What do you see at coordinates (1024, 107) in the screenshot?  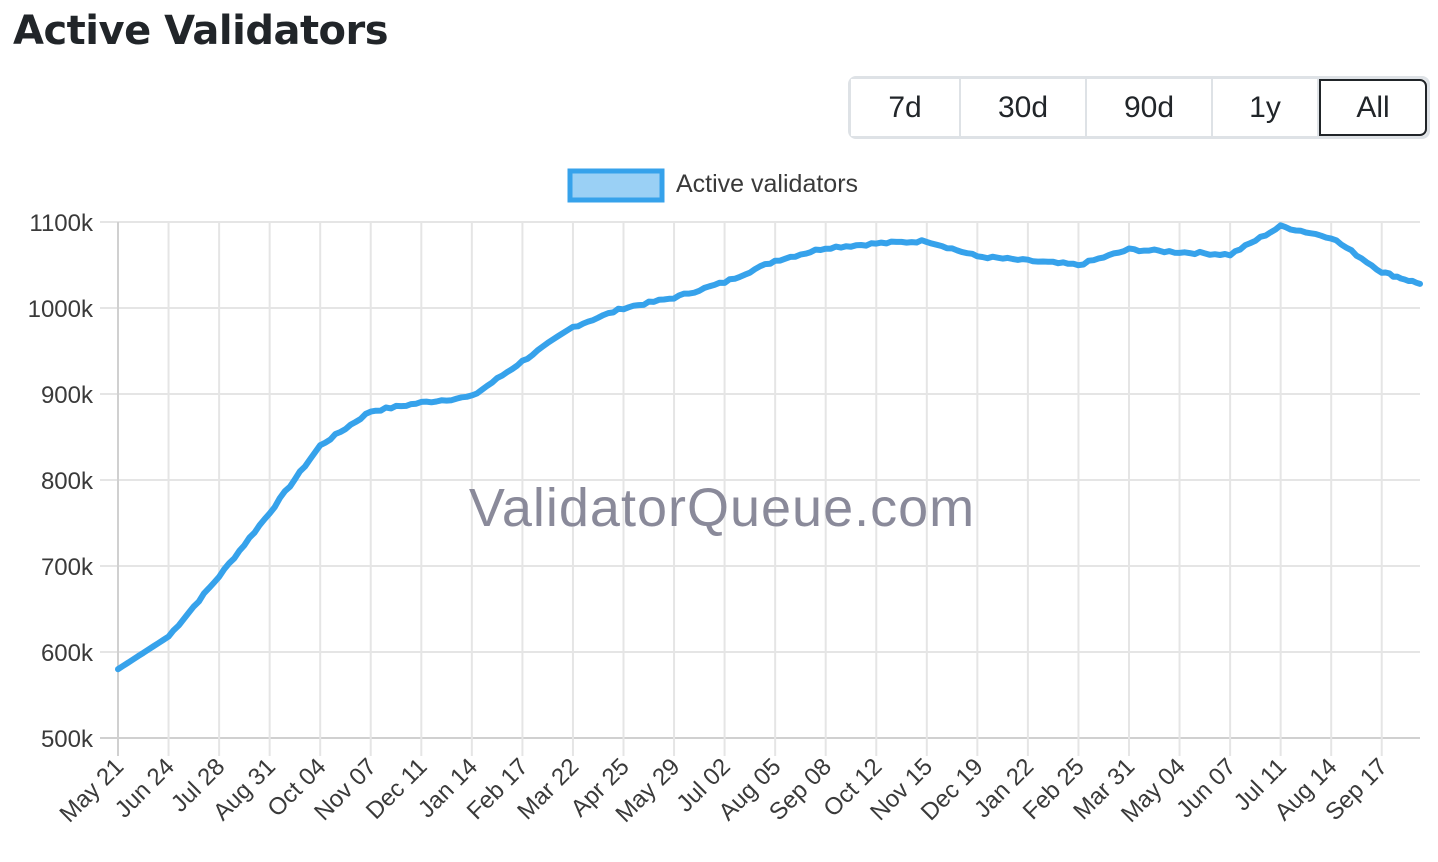 I see `range-30d-button: 30d` at bounding box center [1024, 107].